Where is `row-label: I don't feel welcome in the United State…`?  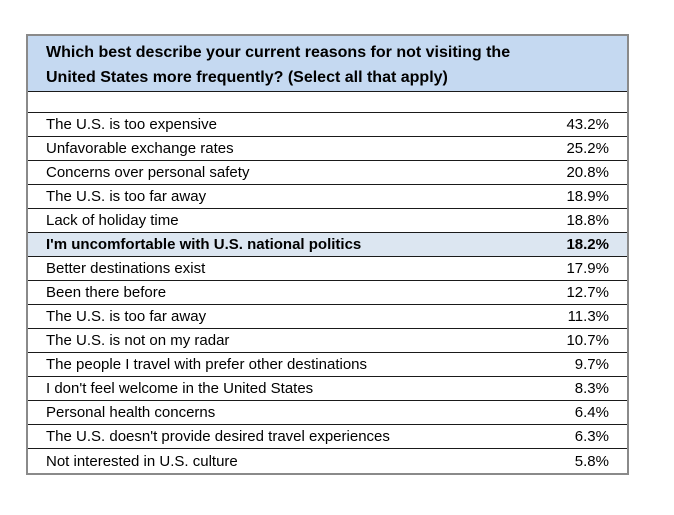 row-label: I don't feel welcome in the United State… is located at coordinates (180, 388).